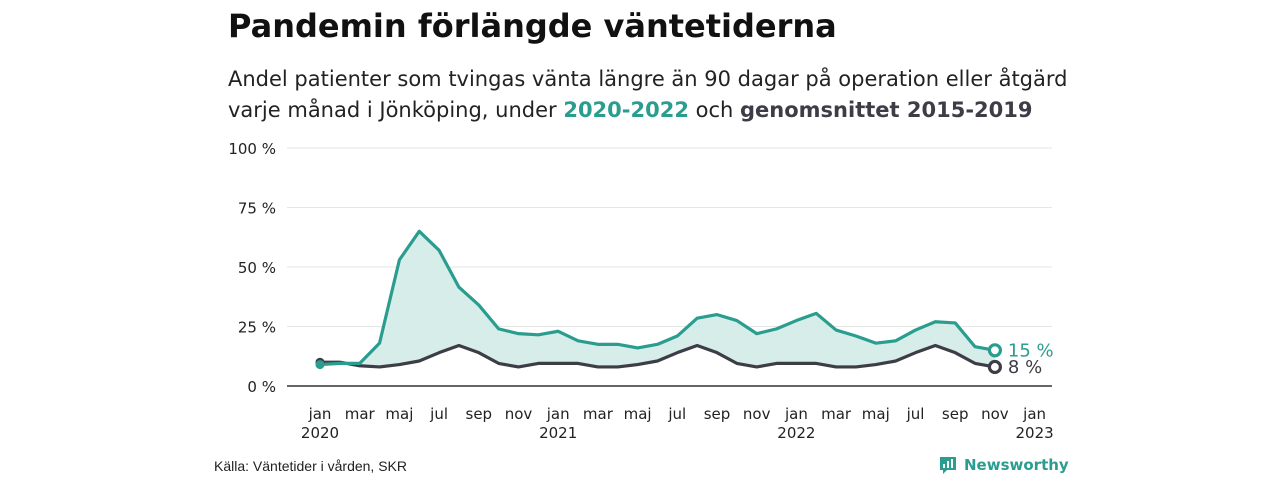 The image size is (1280, 480). I want to click on newsworthy-logo-icon, so click(948, 465).